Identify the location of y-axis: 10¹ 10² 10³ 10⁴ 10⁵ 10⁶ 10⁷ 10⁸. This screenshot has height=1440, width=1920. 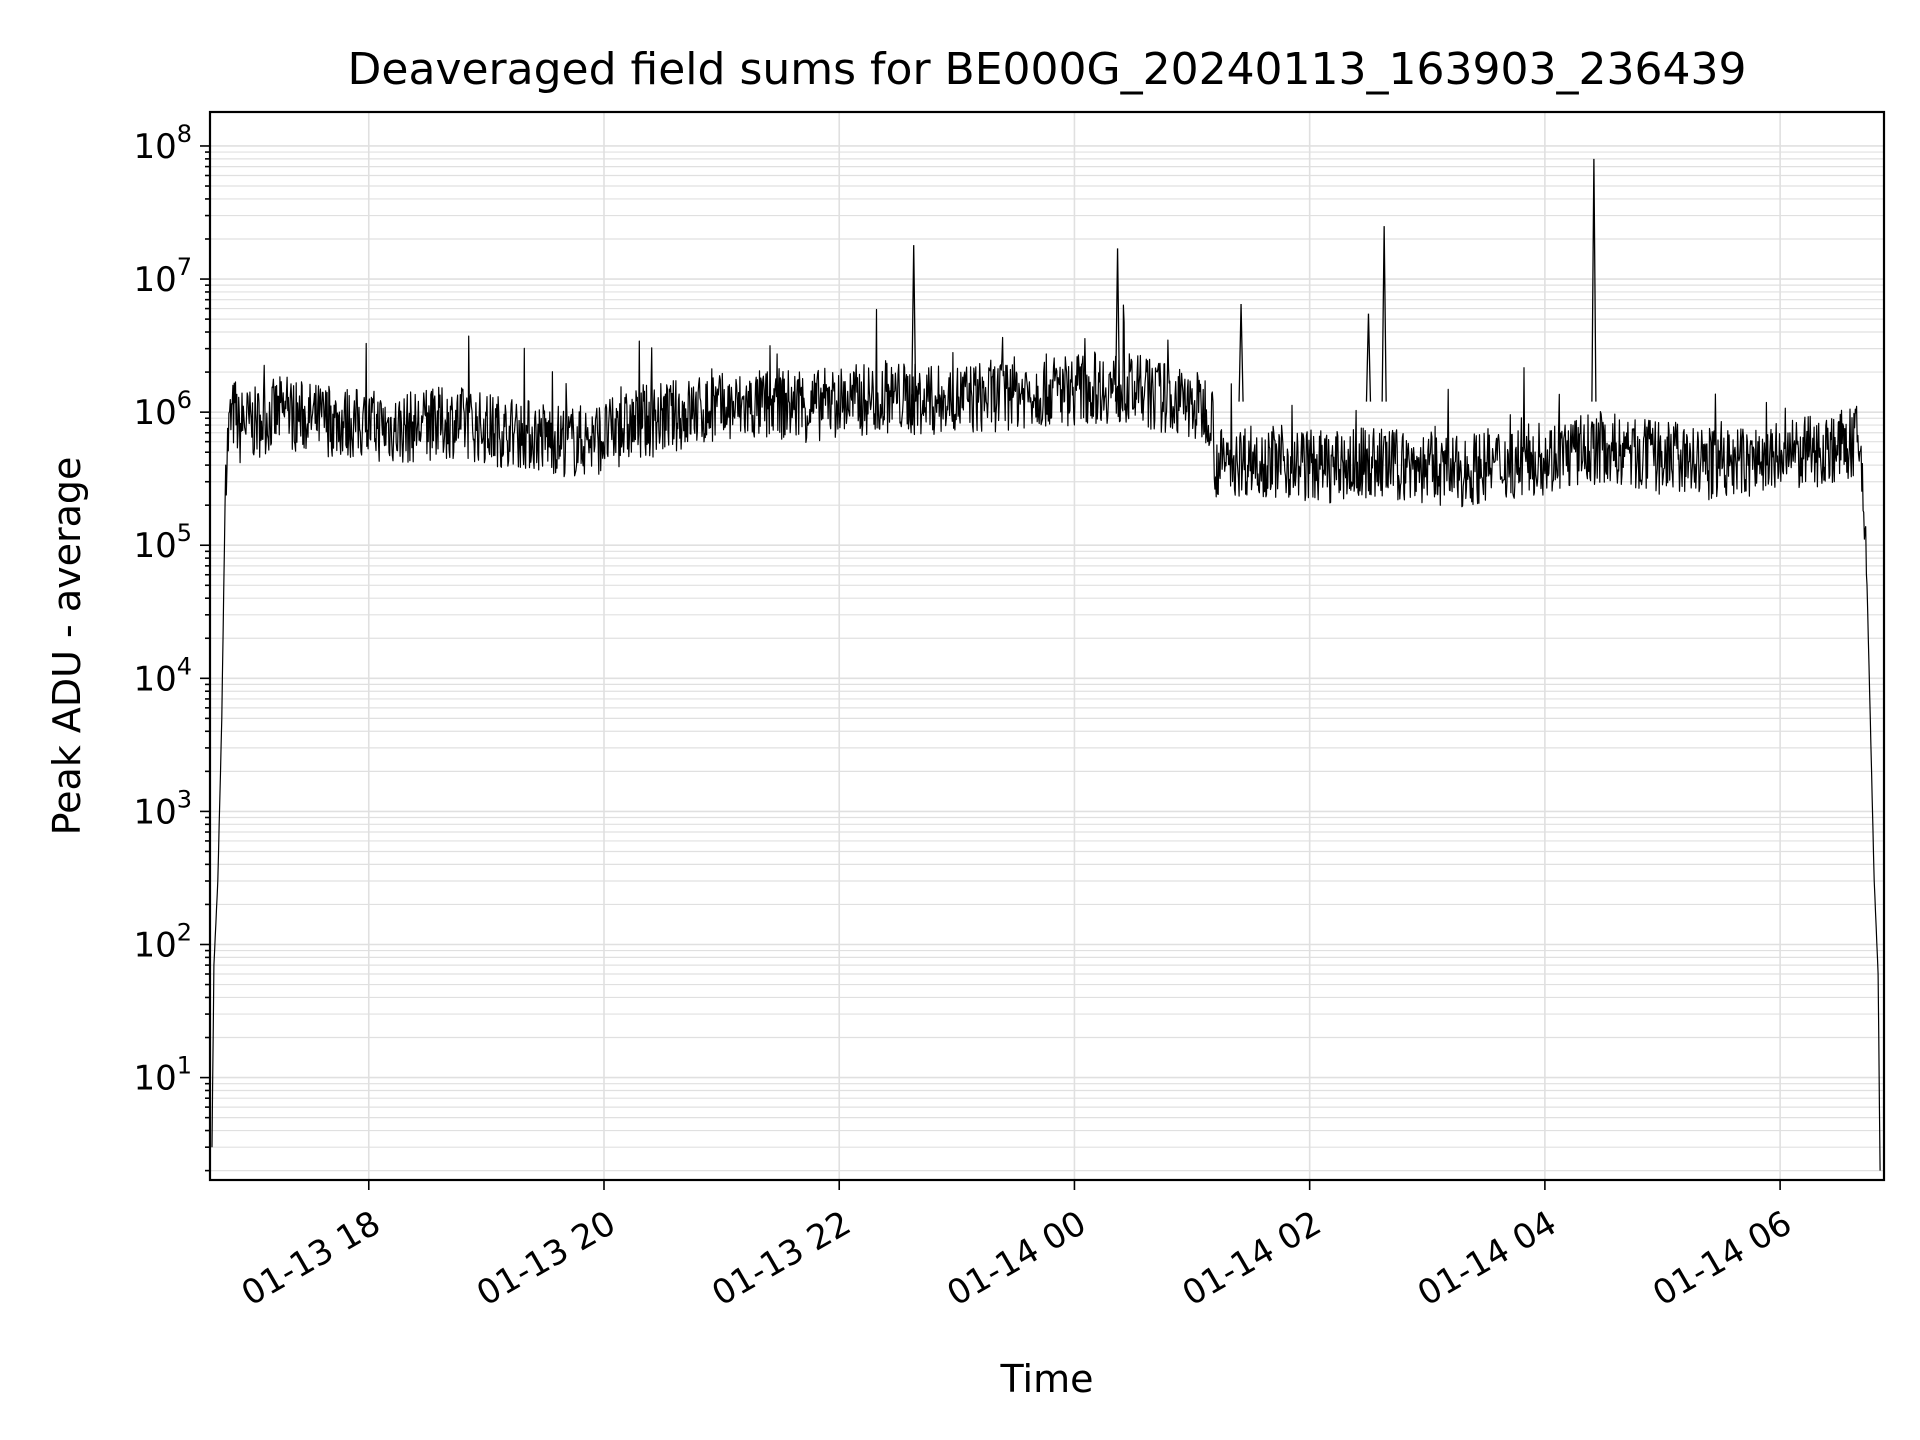
(171, 646).